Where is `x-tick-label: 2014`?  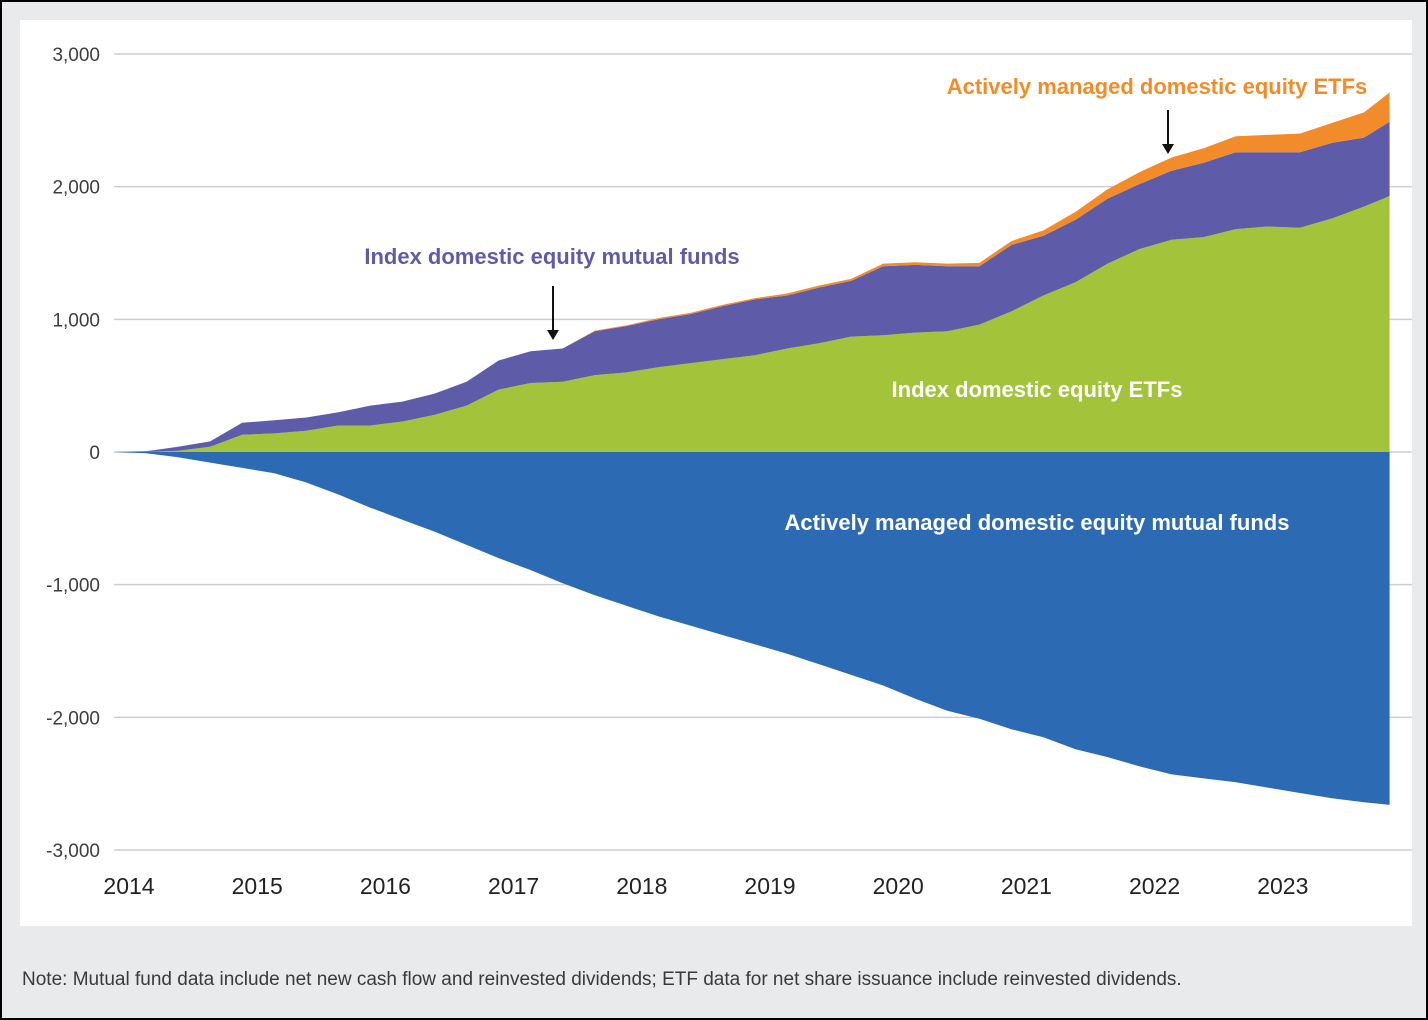 x-tick-label: 2014 is located at coordinates (128, 886).